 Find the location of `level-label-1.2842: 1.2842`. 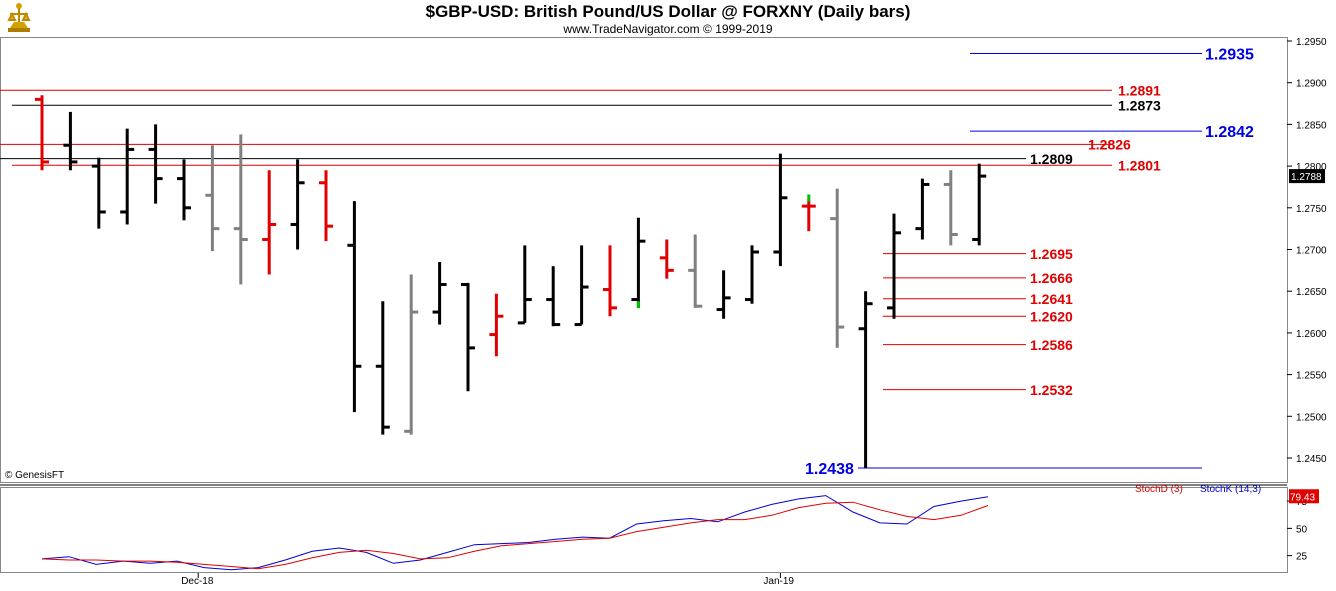

level-label-1.2842: 1.2842 is located at coordinates (1229, 132).